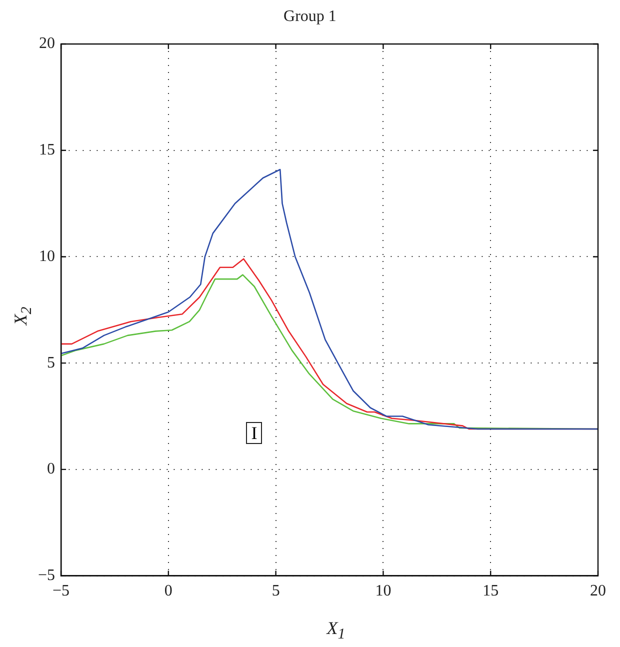 The image size is (620, 647). What do you see at coordinates (47, 575) in the screenshot?
I see `y-tick-label: −5` at bounding box center [47, 575].